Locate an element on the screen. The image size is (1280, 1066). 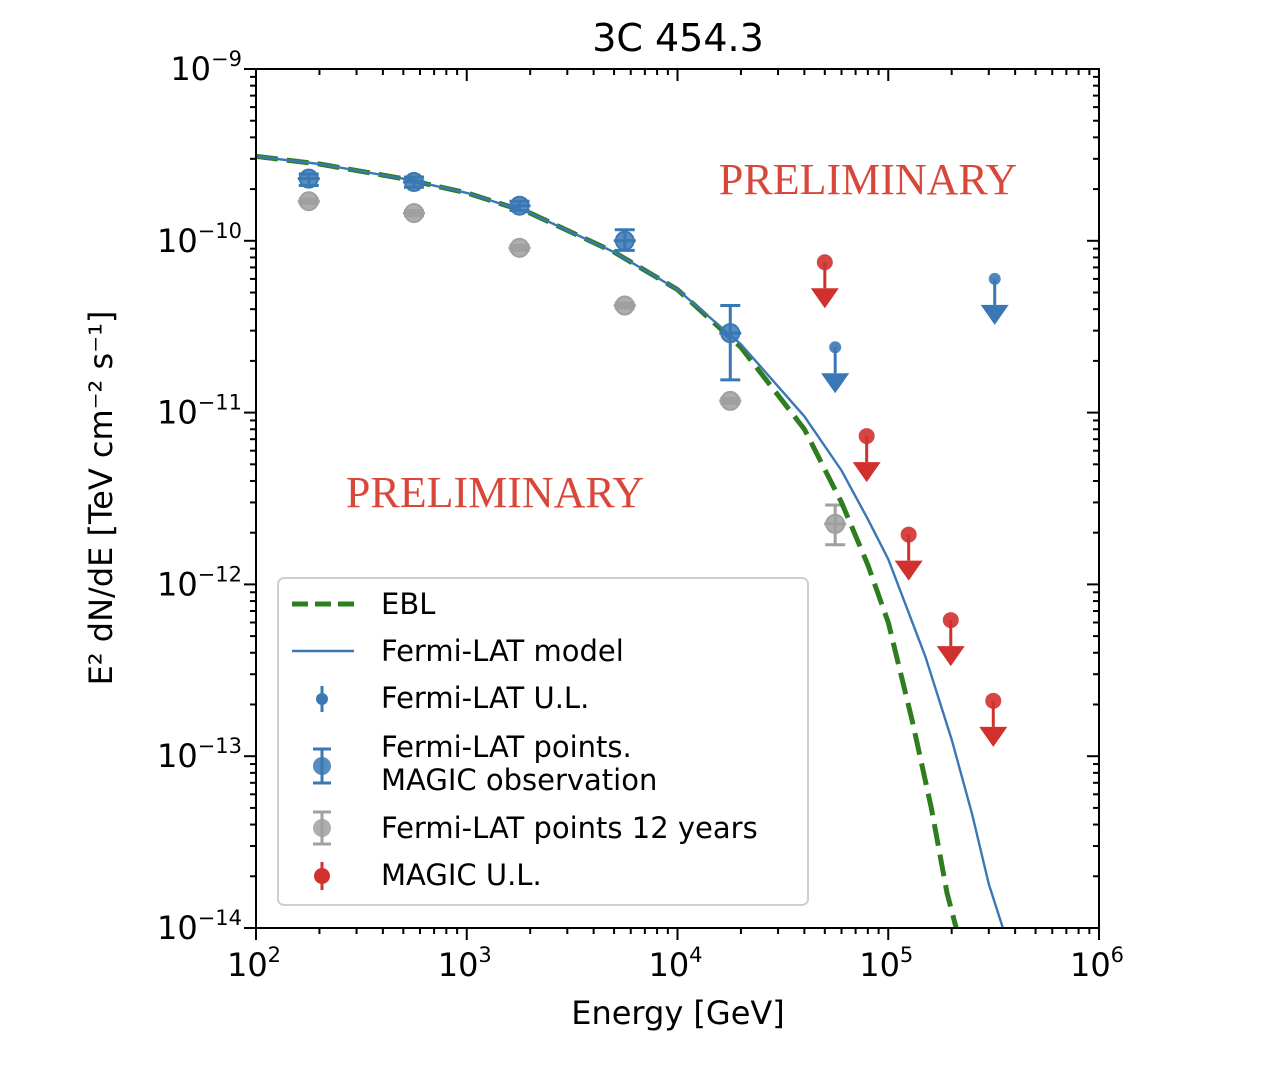
magic-ul-group is located at coordinates (909, 500).